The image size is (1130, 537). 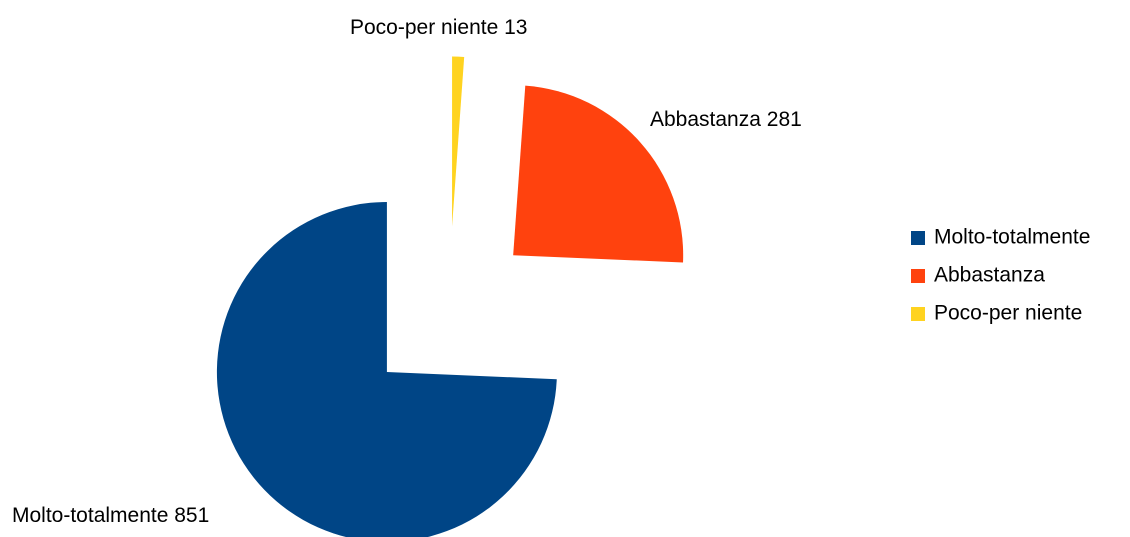 What do you see at coordinates (191, 515) in the screenshot?
I see `data-label-value: 851` at bounding box center [191, 515].